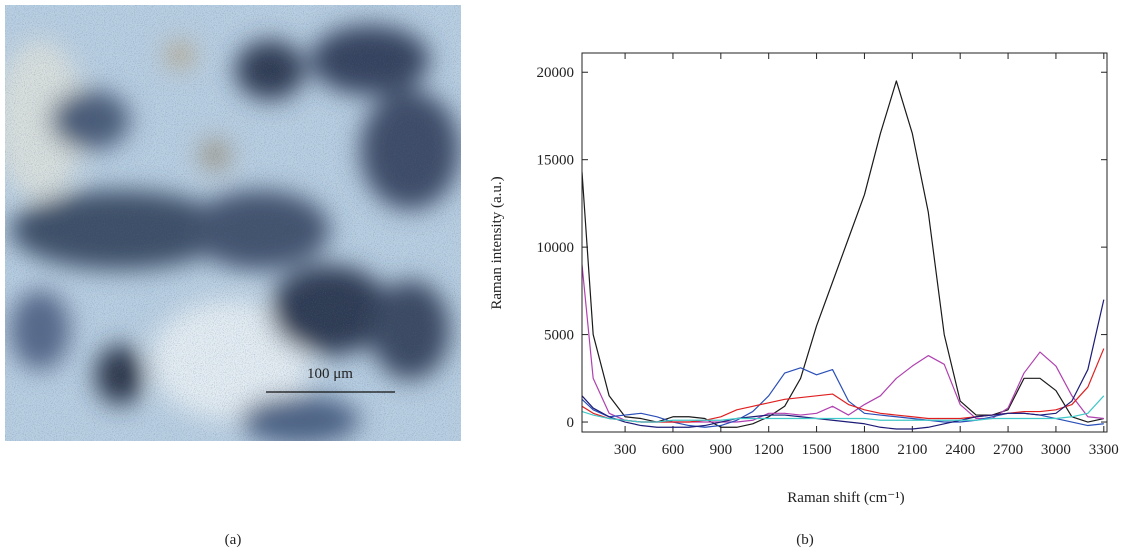 The width and height of the screenshot is (1133, 557). I want to click on caption: (b), so click(805, 540).